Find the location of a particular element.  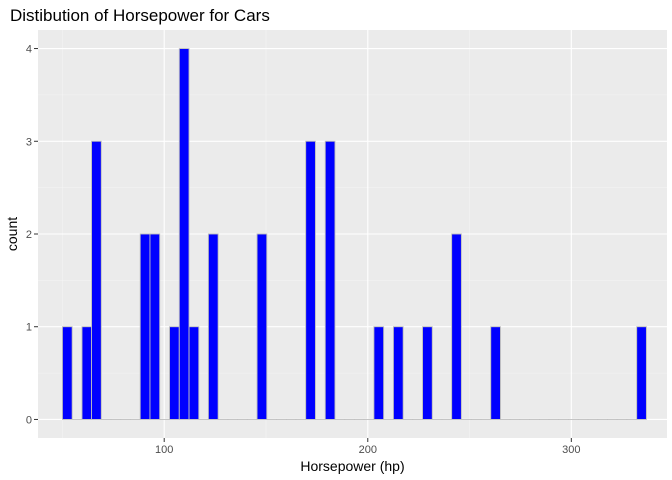

y-tick-label: 4 is located at coordinates (29, 50).